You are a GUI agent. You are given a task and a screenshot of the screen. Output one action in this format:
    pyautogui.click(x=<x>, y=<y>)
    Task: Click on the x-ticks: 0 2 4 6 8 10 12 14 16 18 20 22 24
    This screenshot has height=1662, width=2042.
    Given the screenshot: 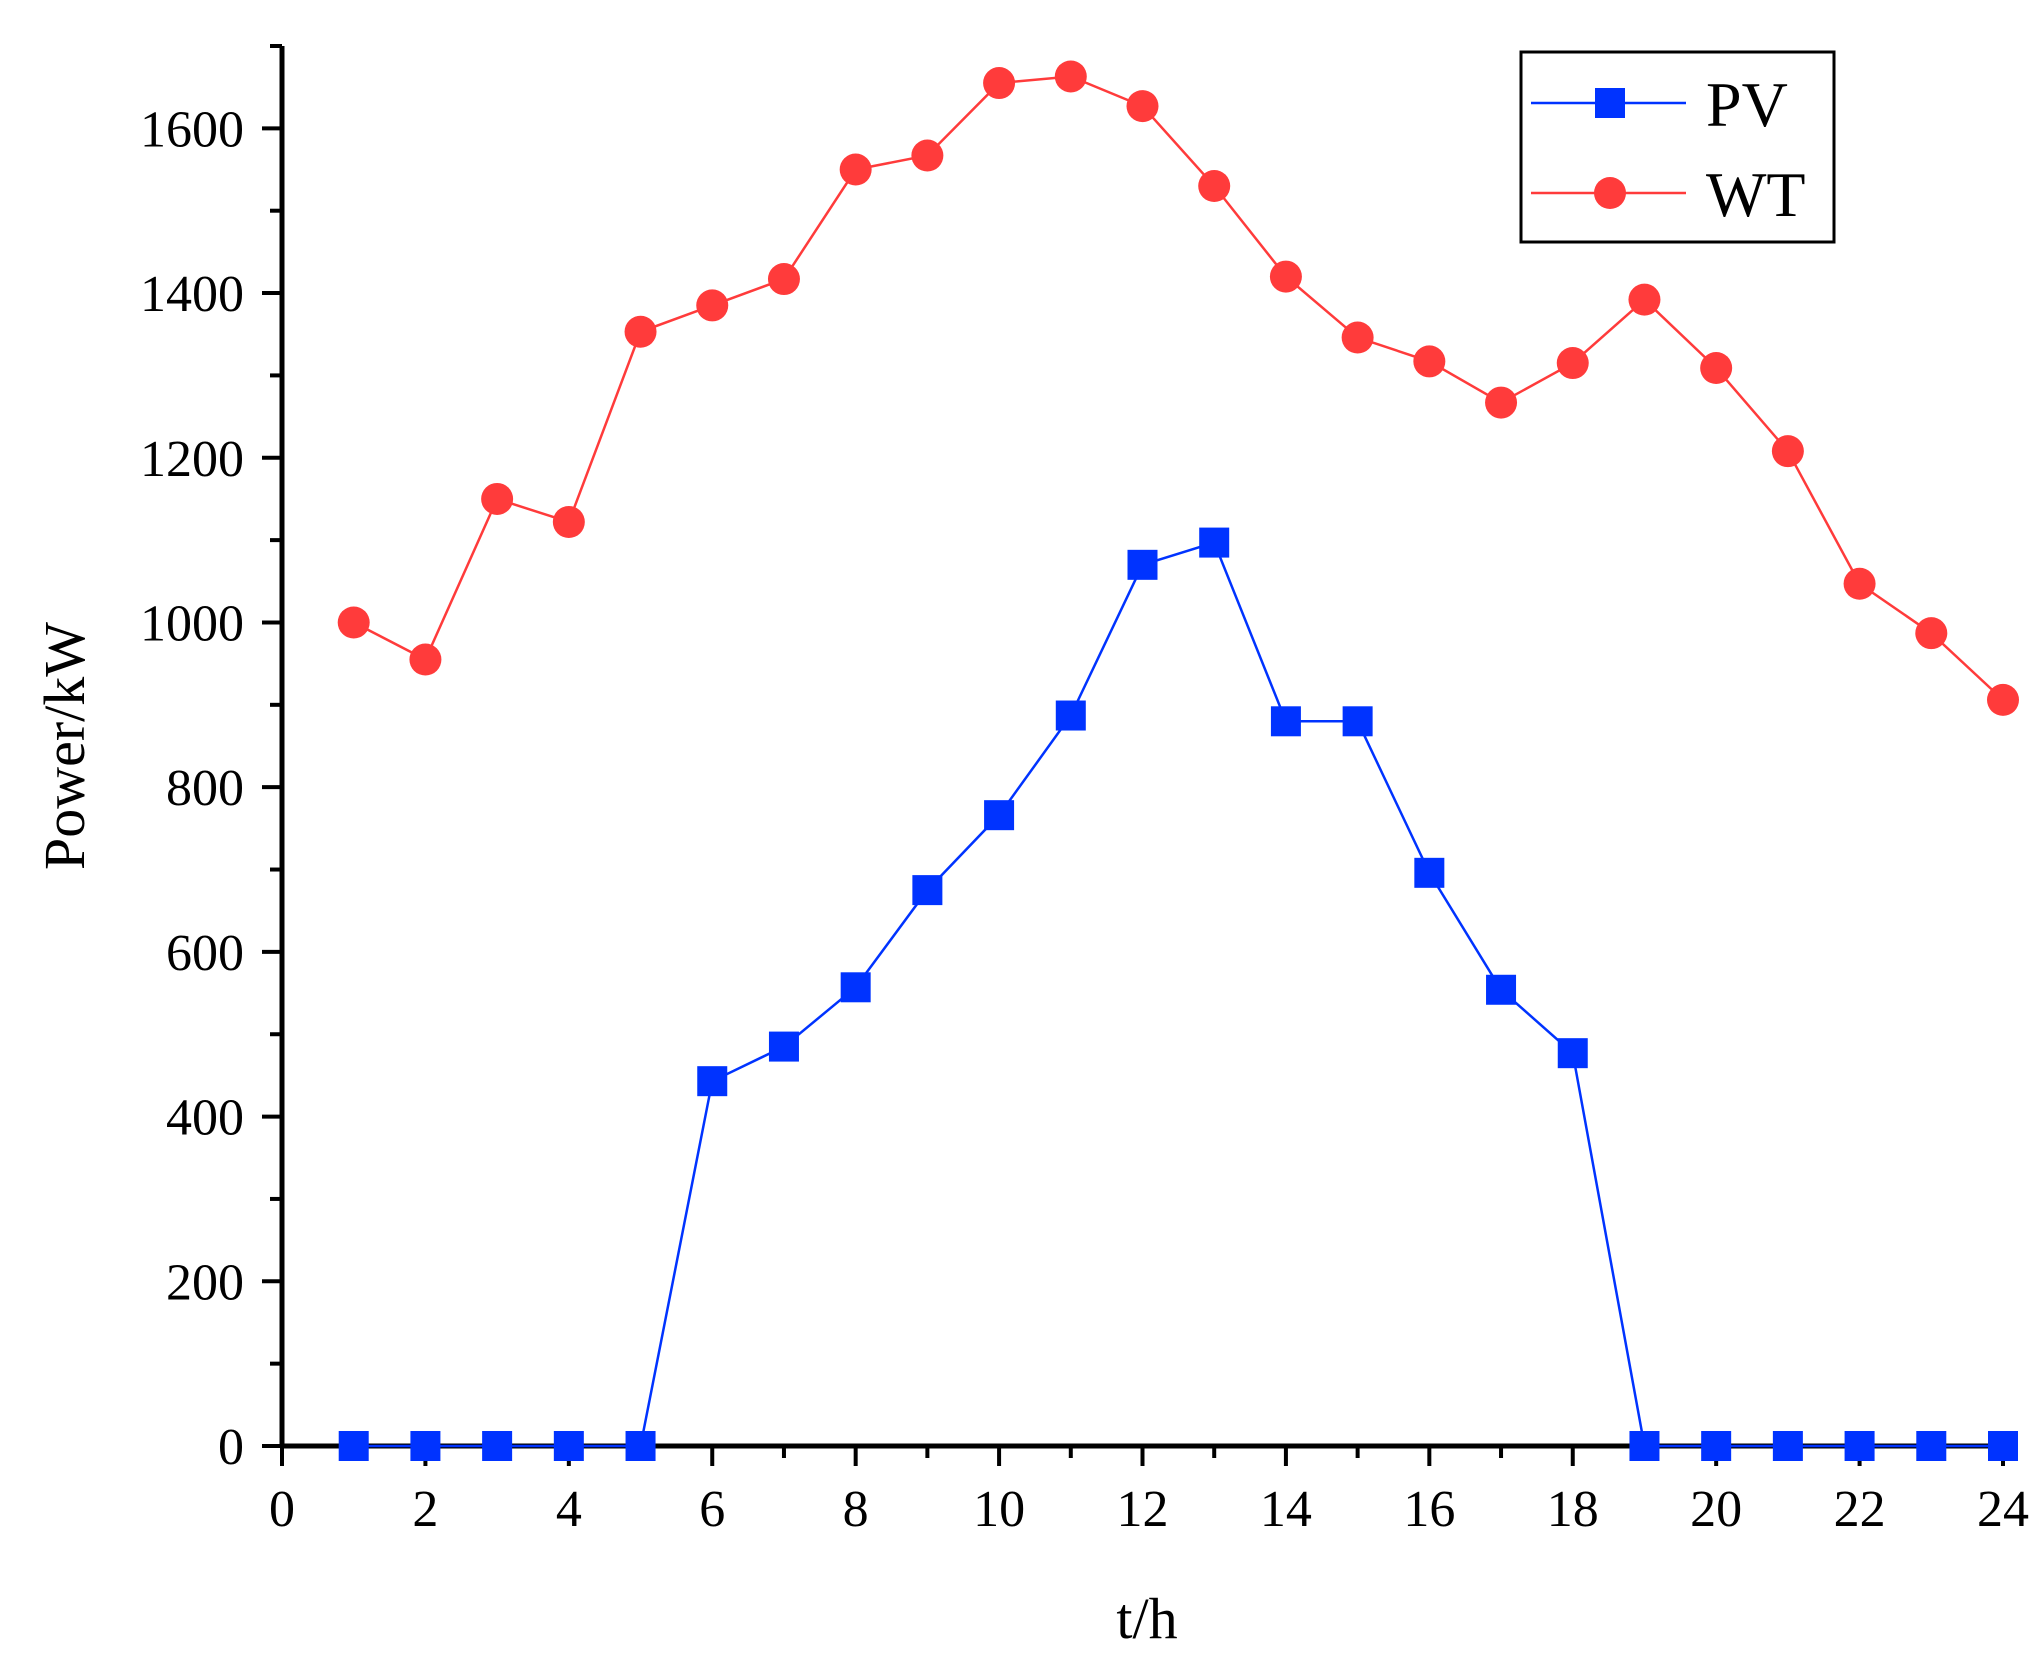 What is the action you would take?
    pyautogui.click(x=1149, y=1492)
    